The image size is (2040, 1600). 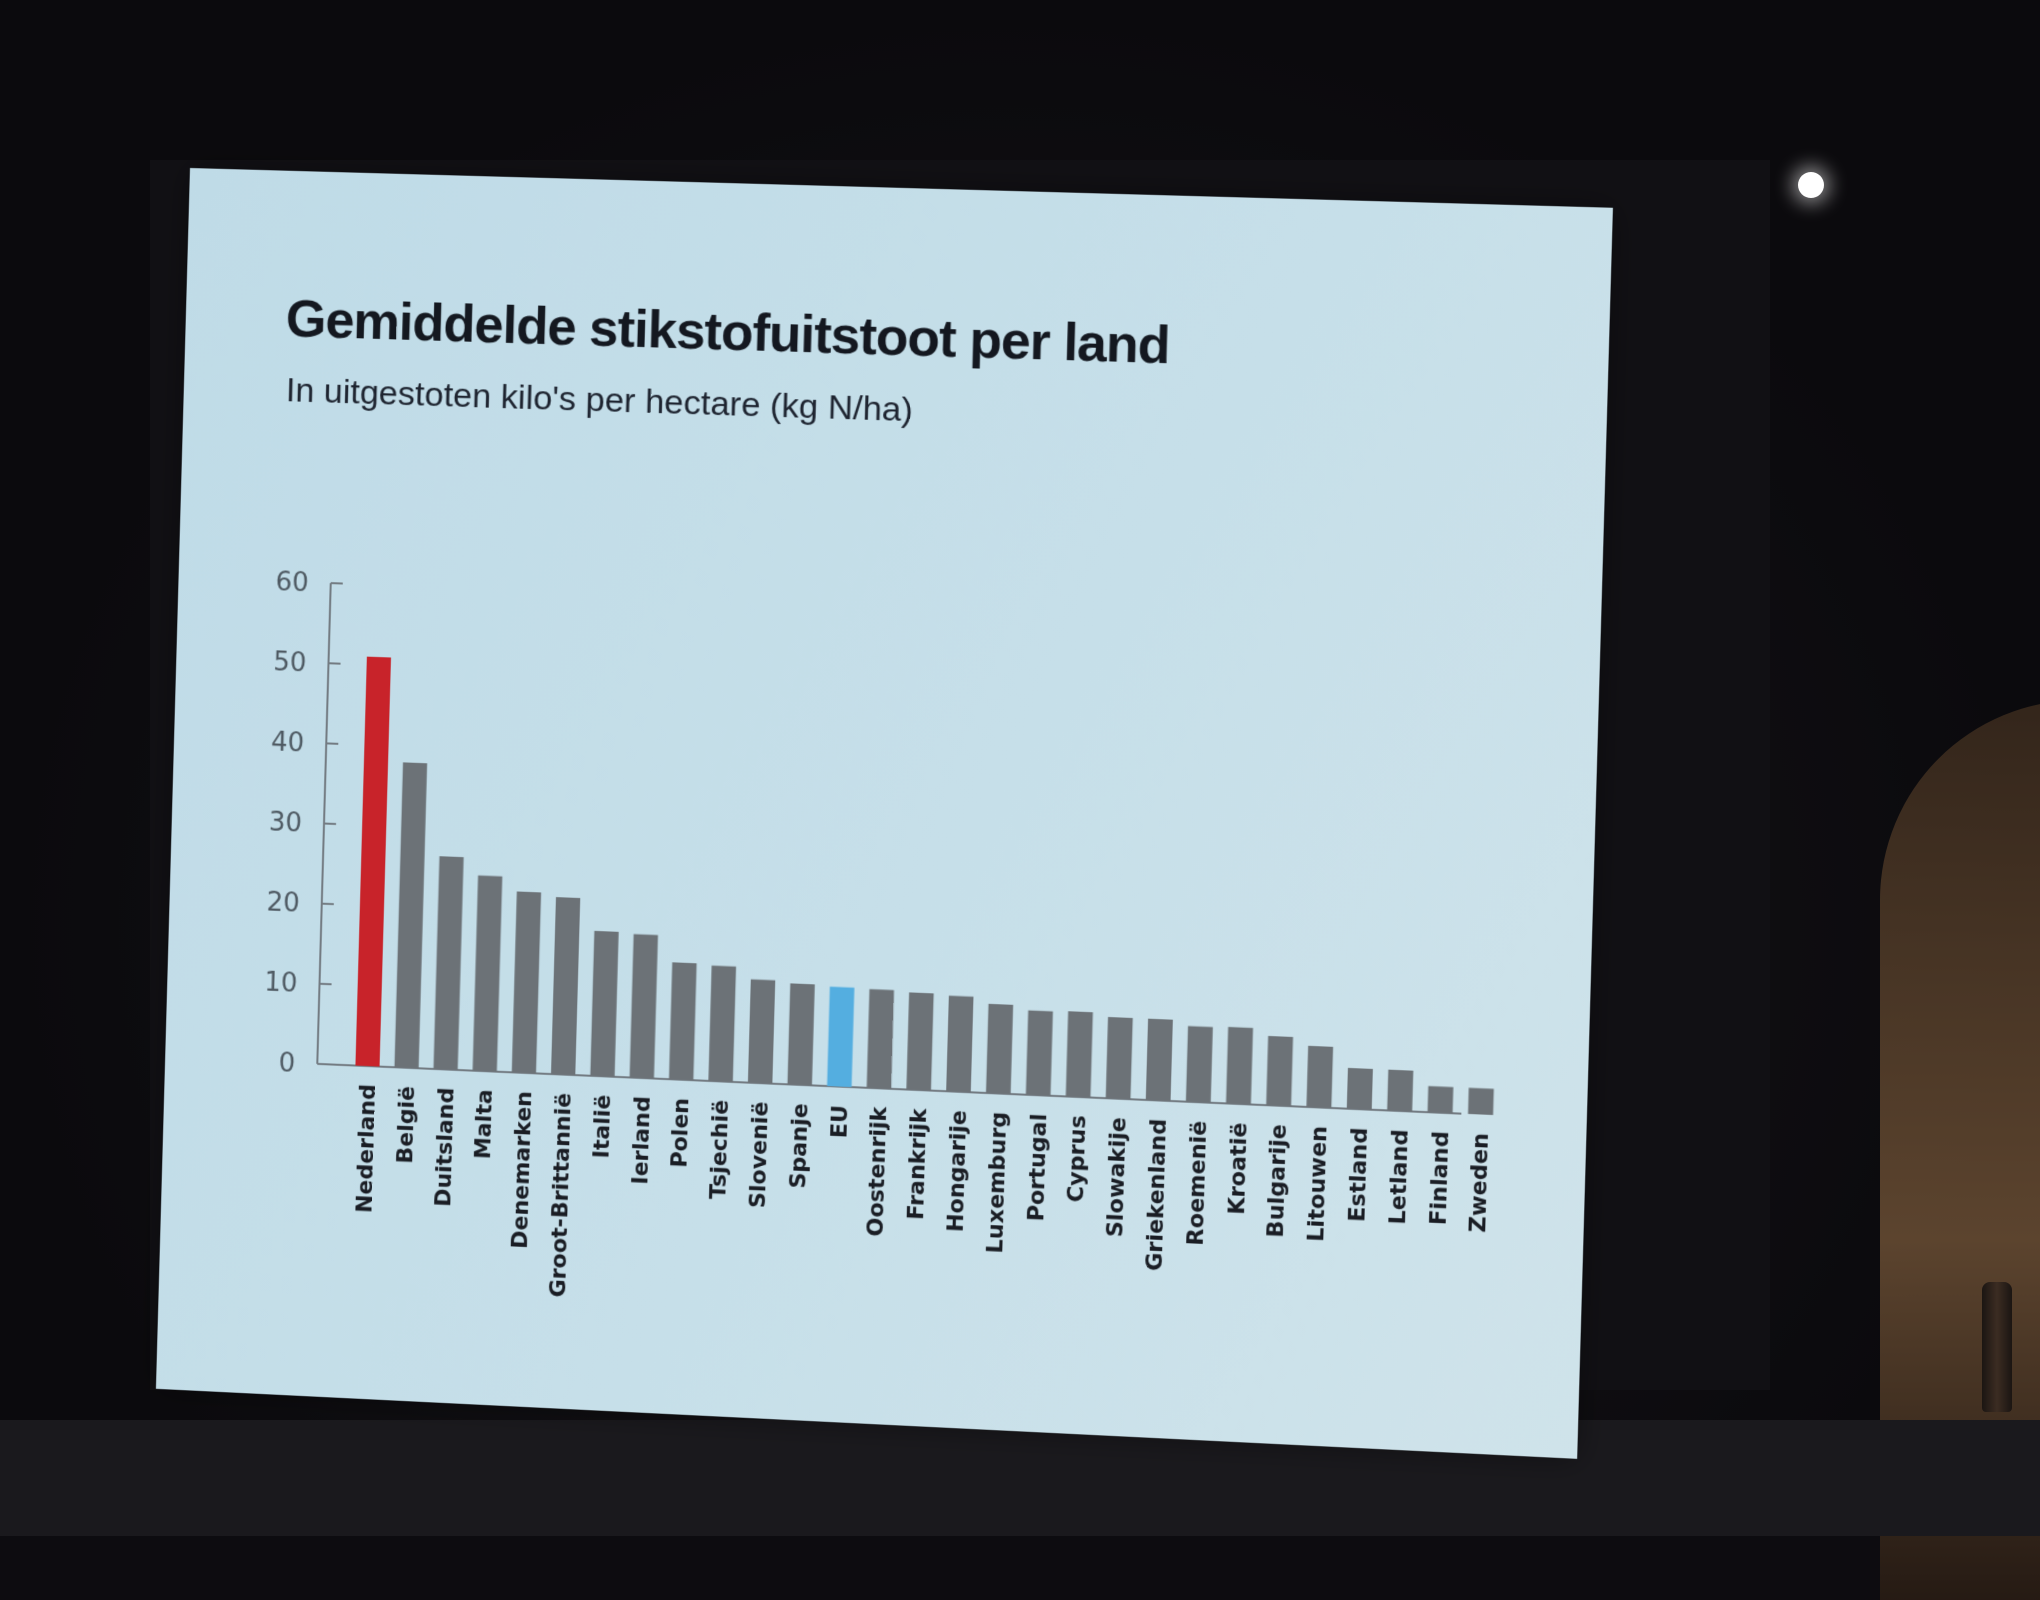 I want to click on x-category-label: Malta, so click(x=484, y=1124).